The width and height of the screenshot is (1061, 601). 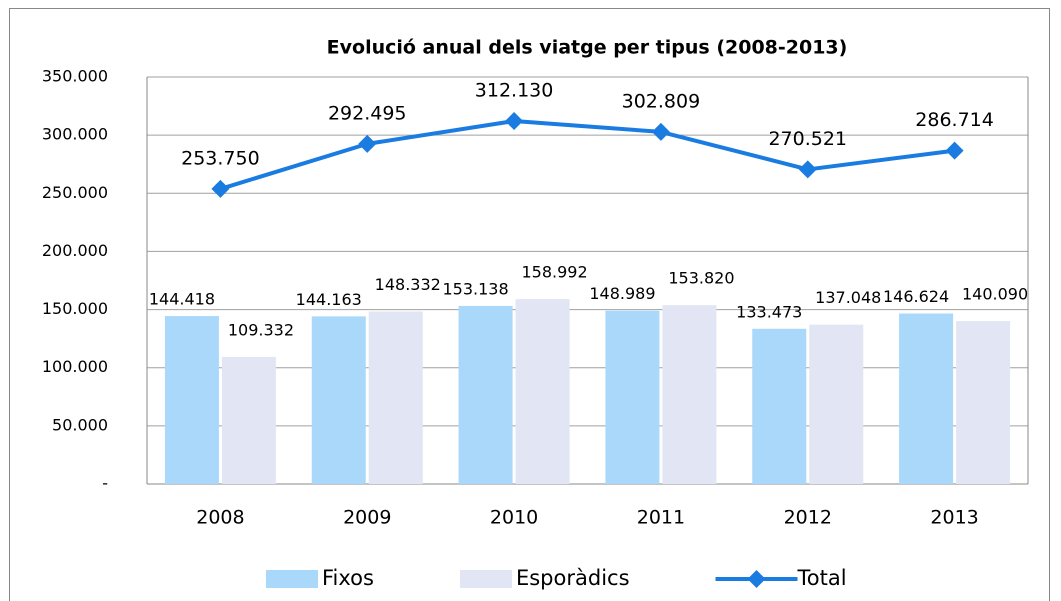 What do you see at coordinates (514, 91) in the screenshot?
I see `data-label: 312.130` at bounding box center [514, 91].